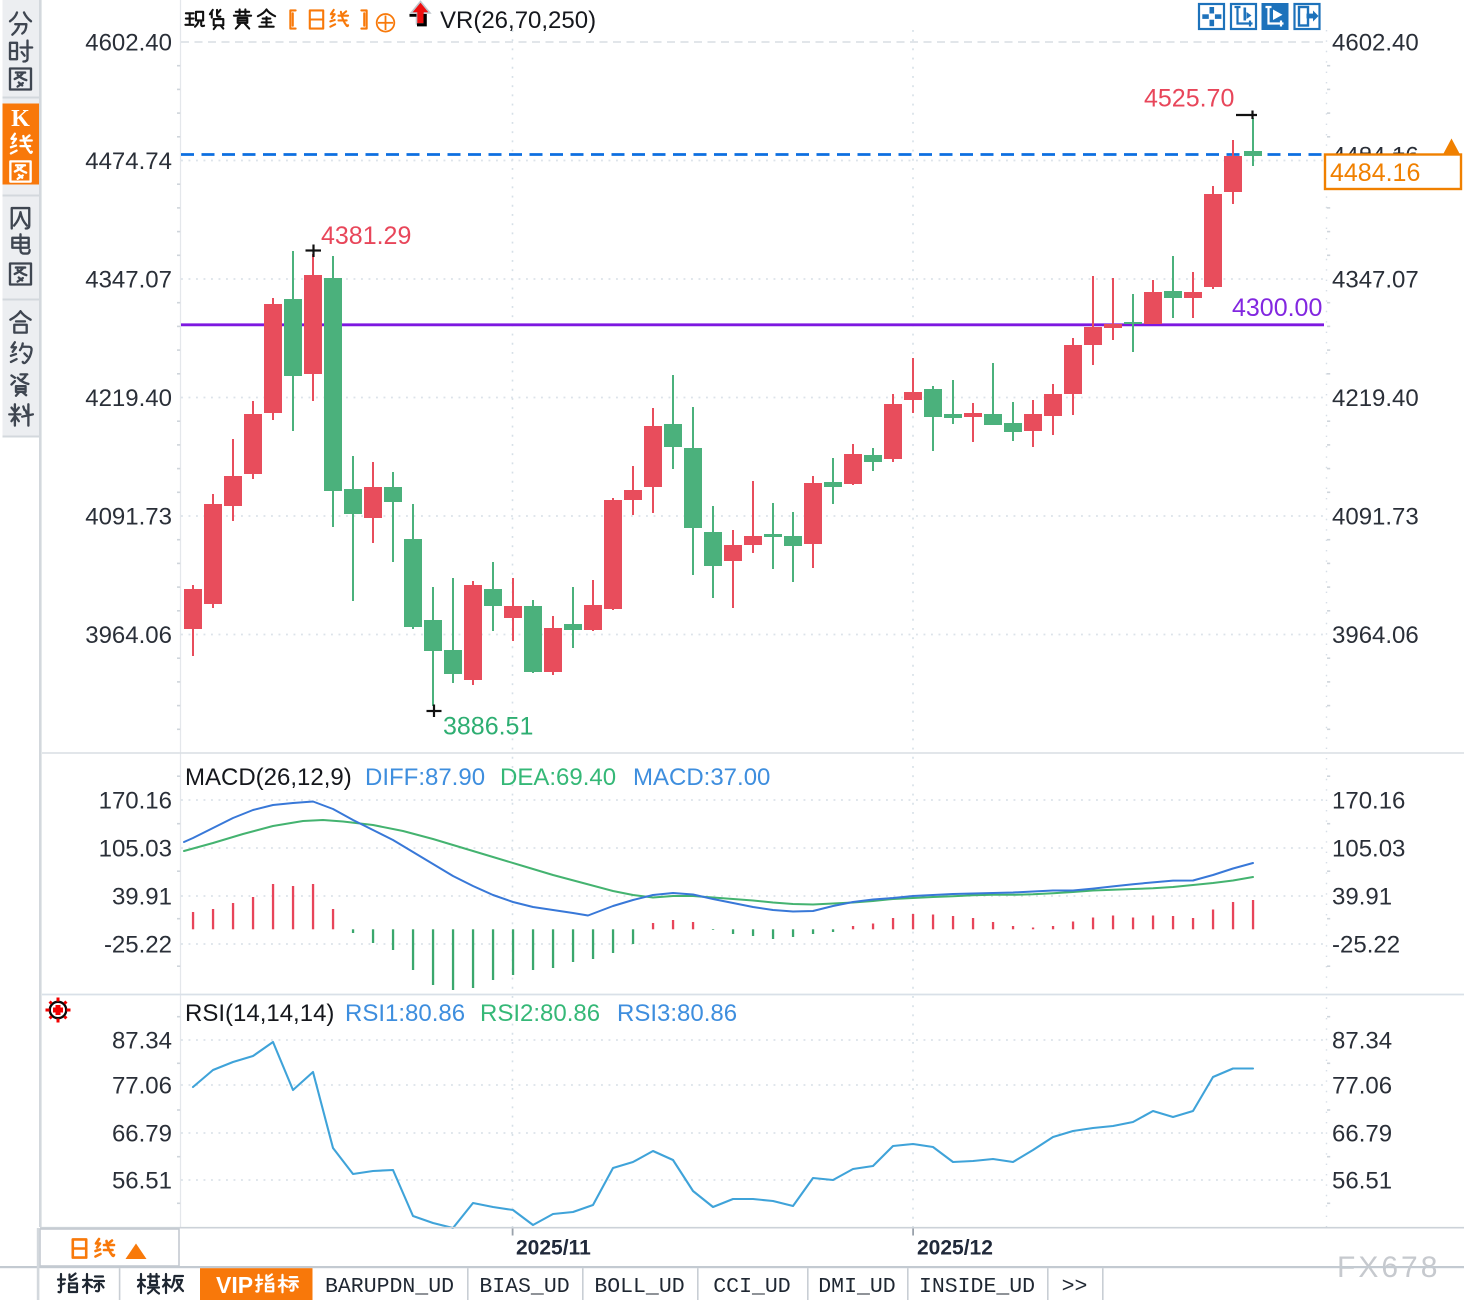 This screenshot has height=1305, width=1464. Describe the element at coordinates (751, 1287) in the screenshot. I see `svg-text: CCI_UD` at that location.